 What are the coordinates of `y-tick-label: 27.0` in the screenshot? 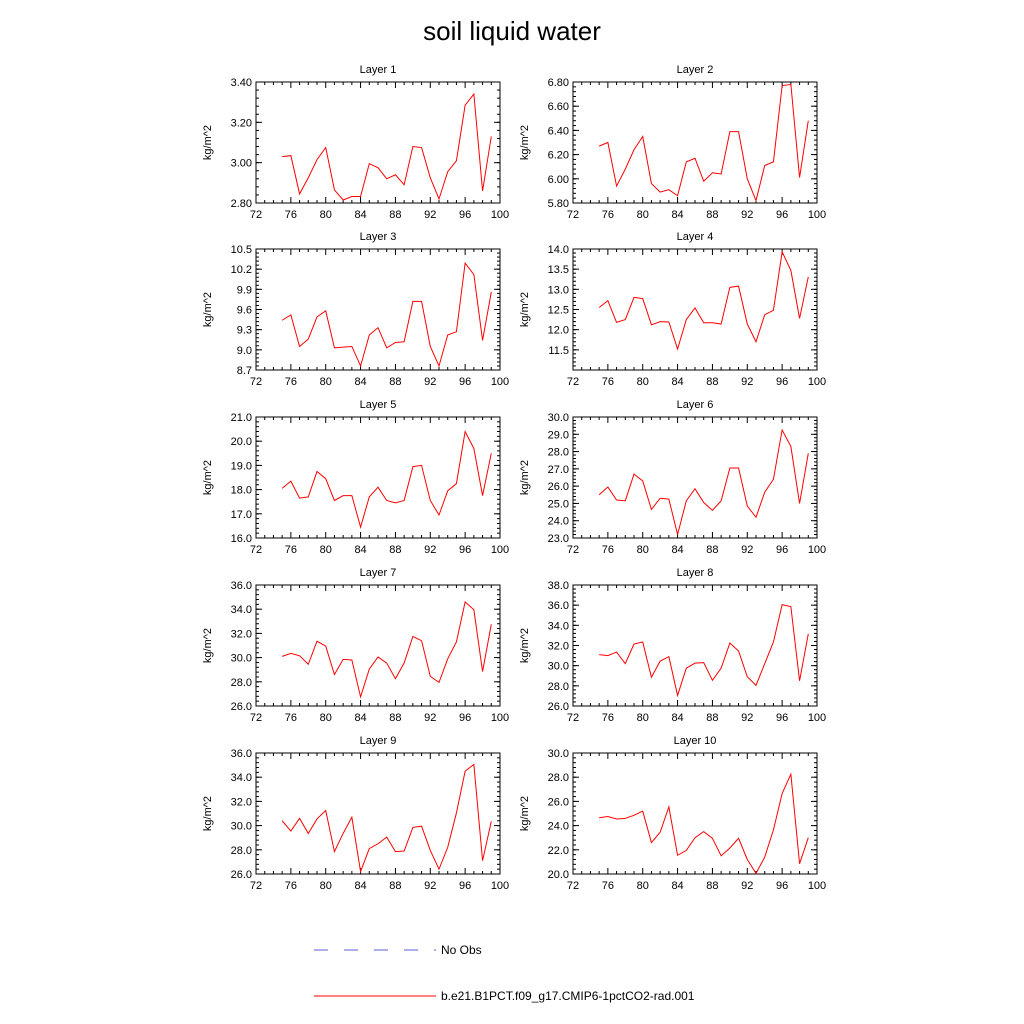 It's located at (558, 470).